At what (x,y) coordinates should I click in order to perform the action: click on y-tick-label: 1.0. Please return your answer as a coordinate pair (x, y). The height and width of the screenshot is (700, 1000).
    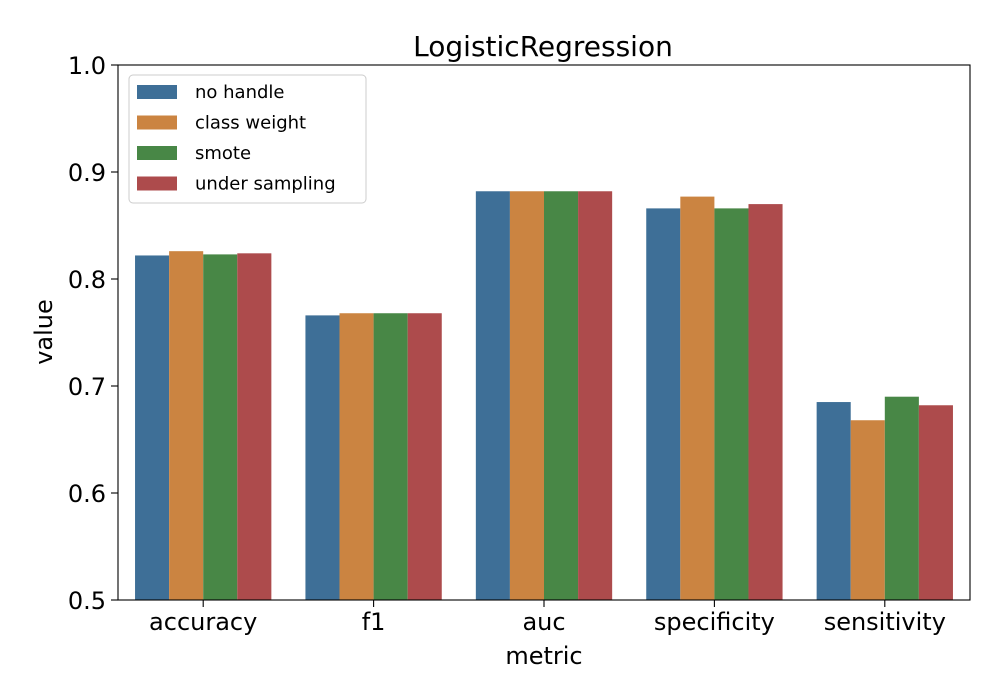
    Looking at the image, I should click on (87, 66).